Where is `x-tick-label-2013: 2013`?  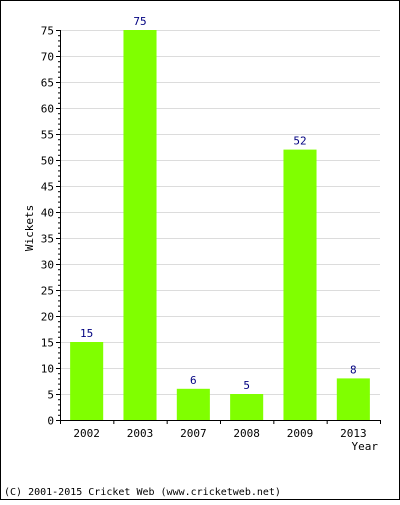
x-tick-label-2013: 2013 is located at coordinates (353, 433).